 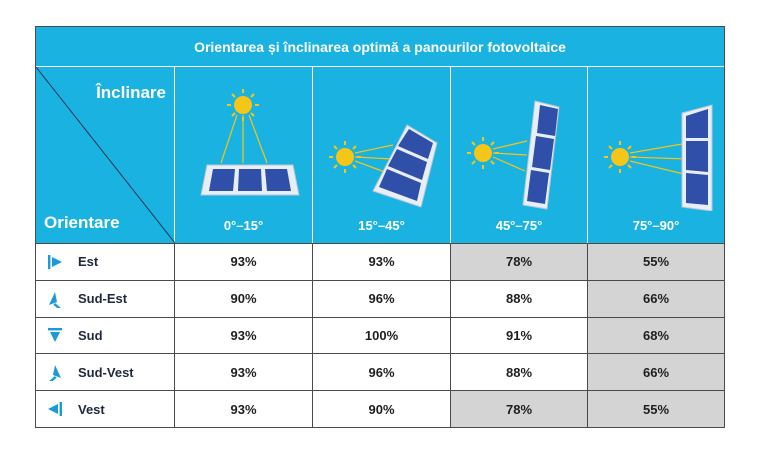 What do you see at coordinates (250, 142) in the screenshot?
I see `flat-panel-illustration` at bounding box center [250, 142].